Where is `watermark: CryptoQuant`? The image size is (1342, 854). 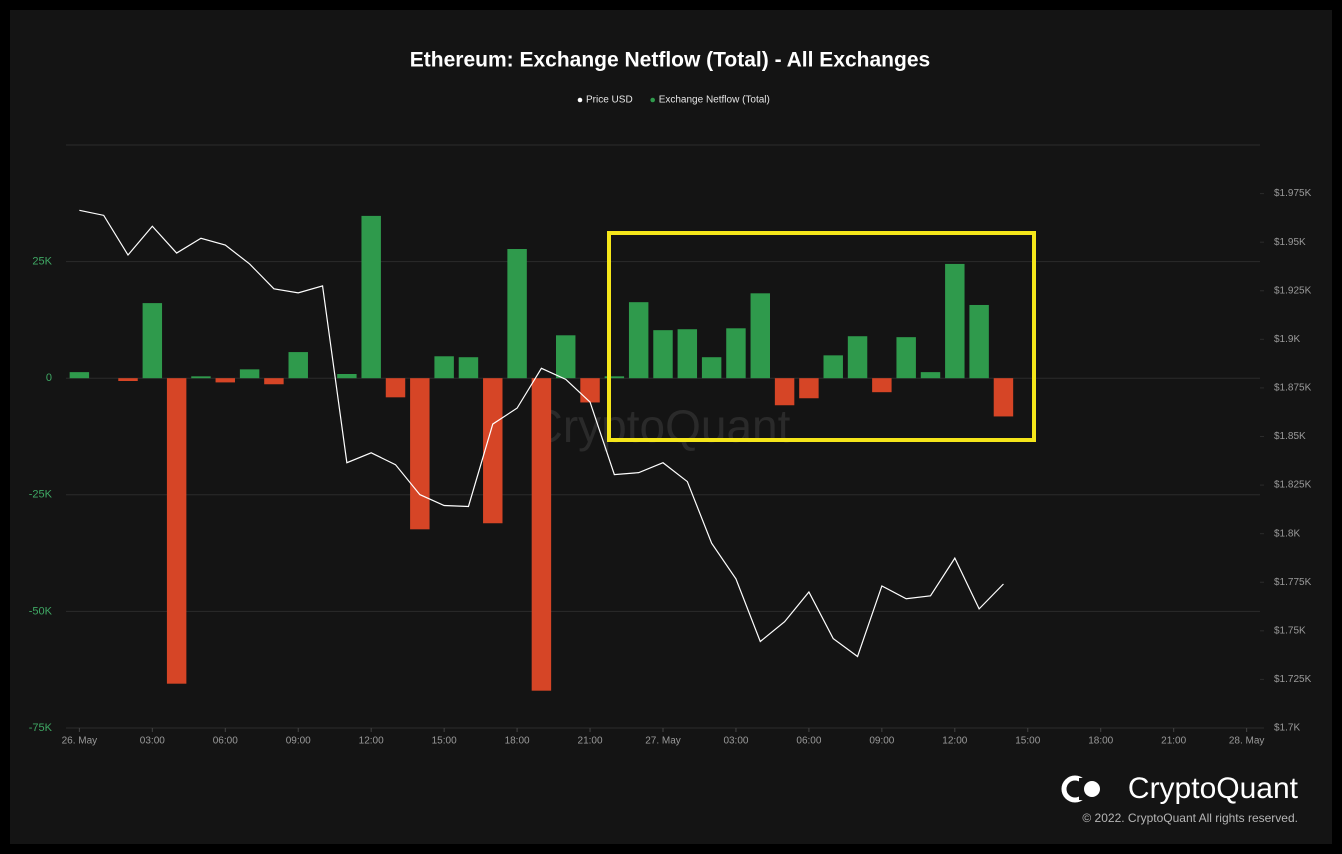 watermark: CryptoQuant is located at coordinates (660, 426).